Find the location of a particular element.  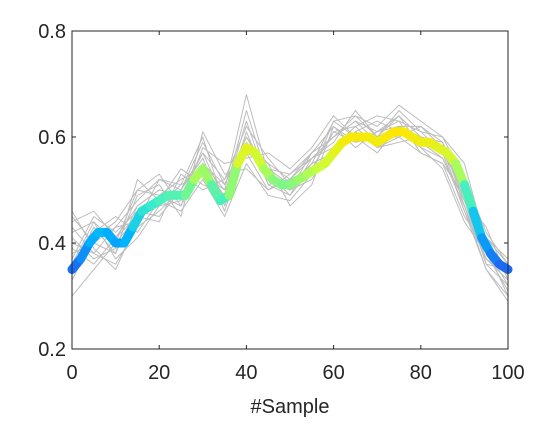

x-tick-label: 60 is located at coordinates (333, 373).